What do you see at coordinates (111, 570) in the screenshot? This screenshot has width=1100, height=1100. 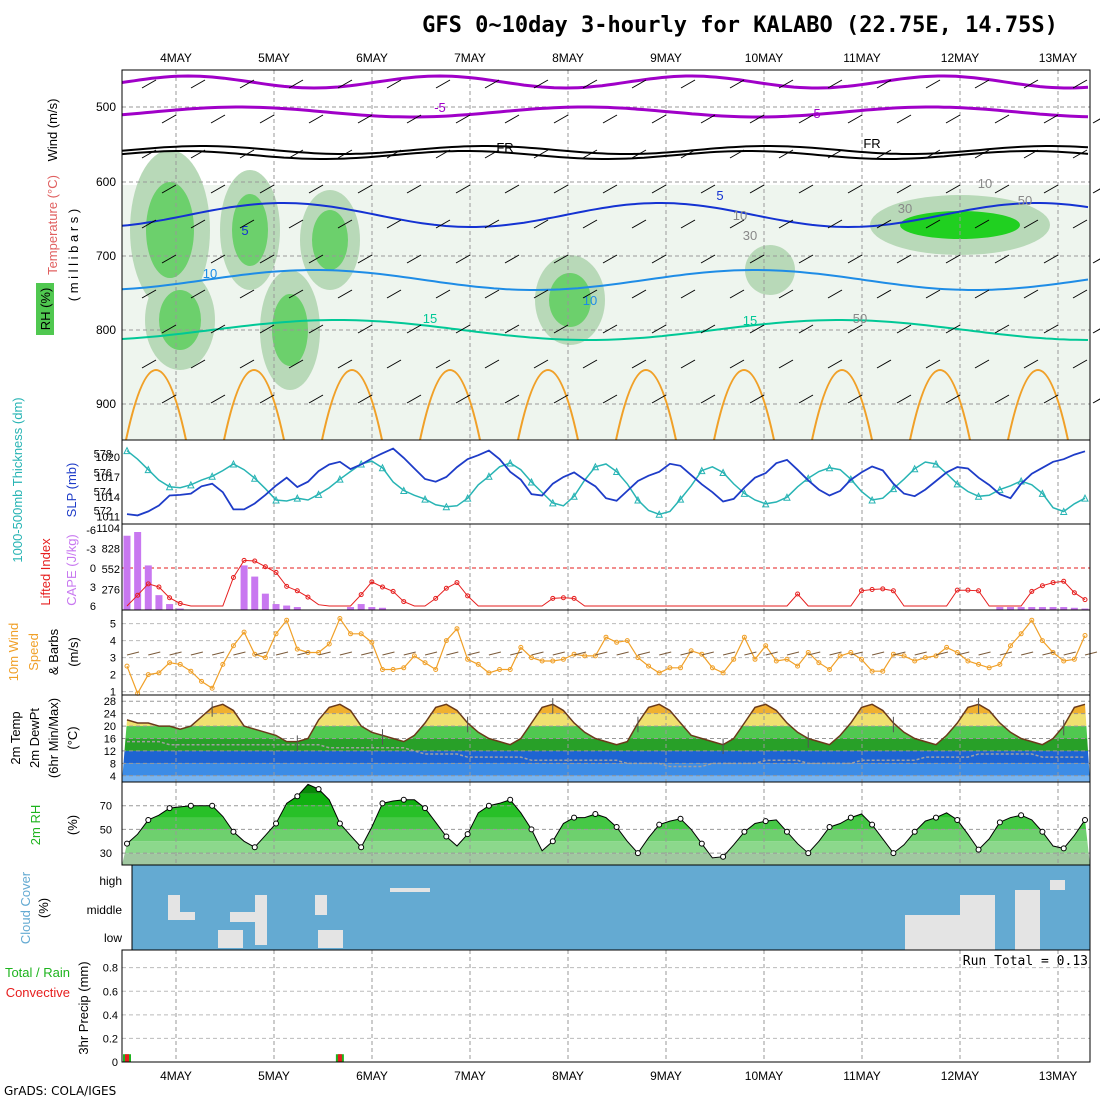 I see `tick-label: 552` at bounding box center [111, 570].